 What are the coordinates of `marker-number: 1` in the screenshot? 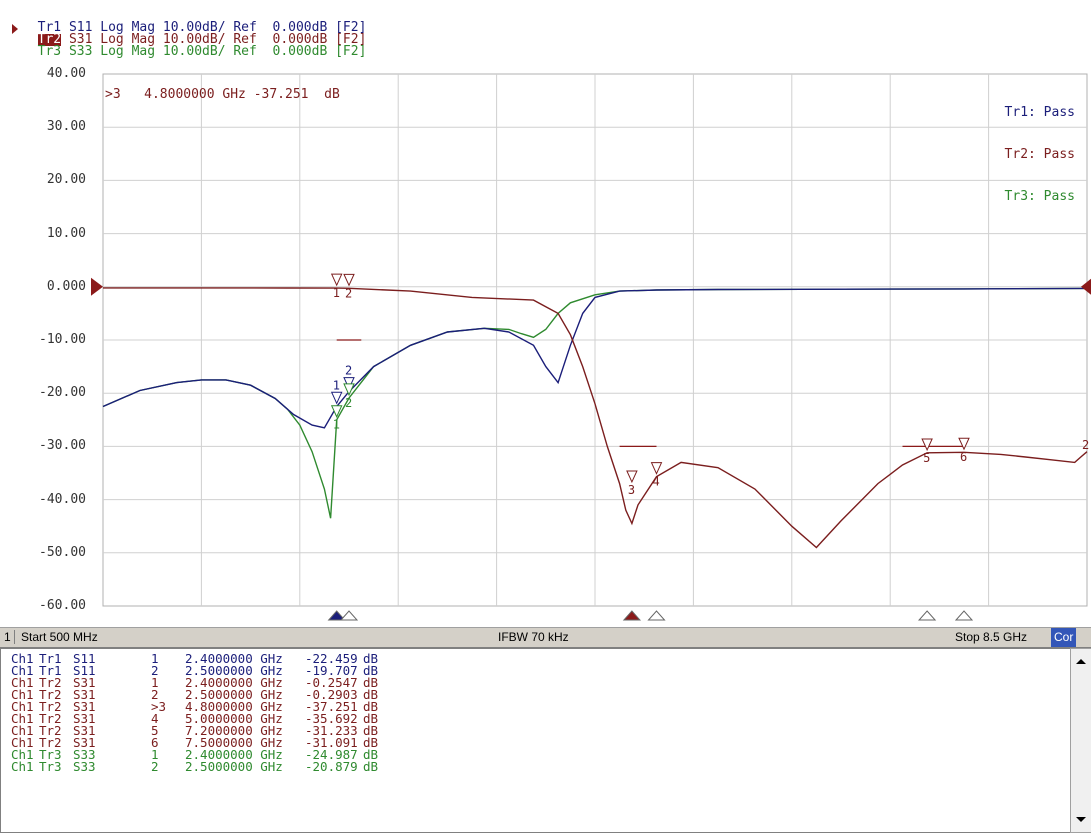 It's located at (155, 754).